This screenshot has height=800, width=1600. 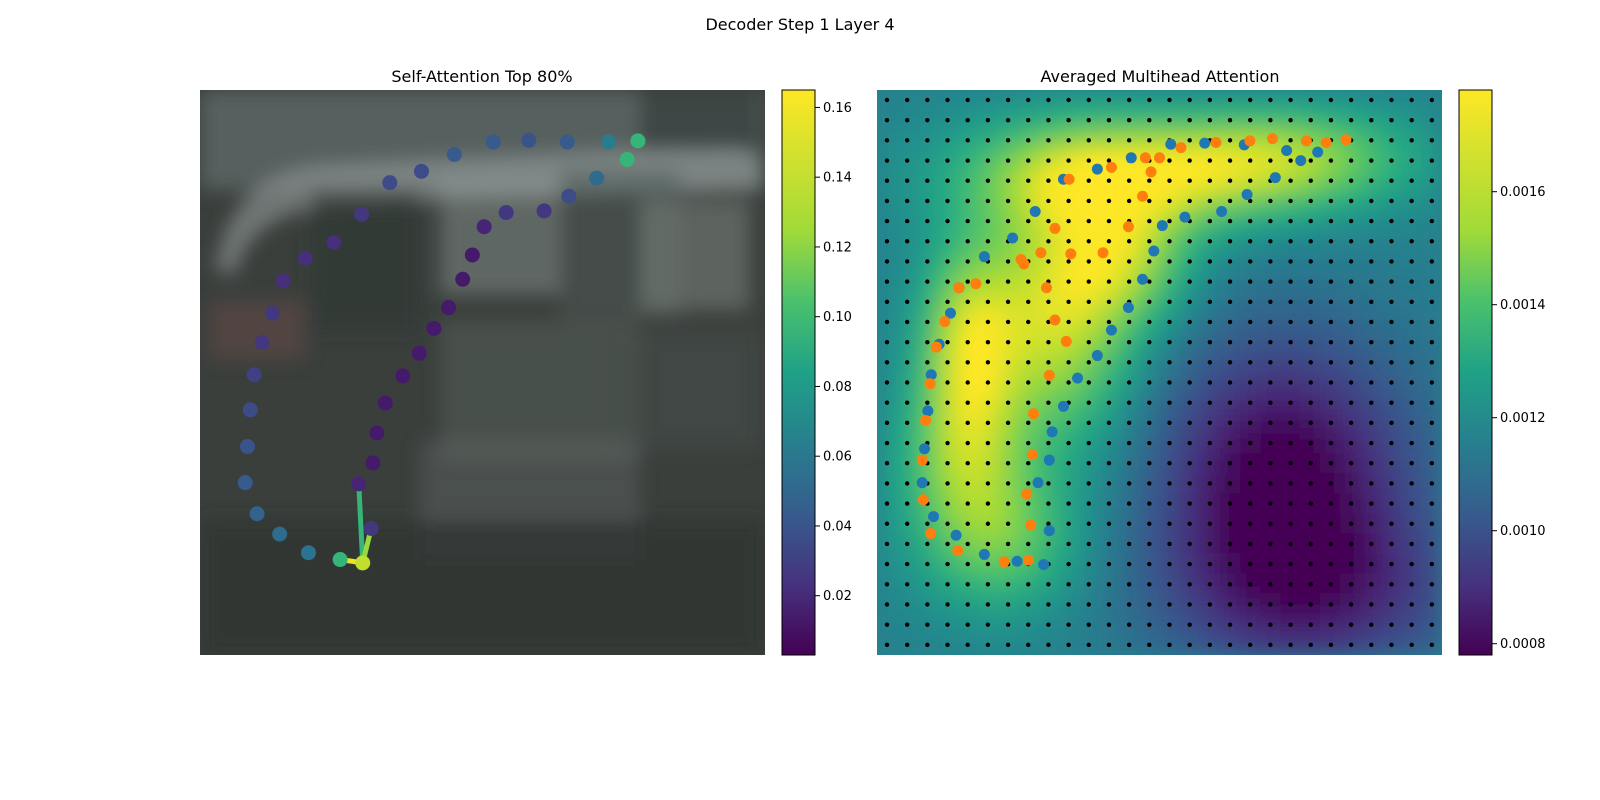 I want to click on colorbar-tick-label: 0.16, so click(x=837, y=108).